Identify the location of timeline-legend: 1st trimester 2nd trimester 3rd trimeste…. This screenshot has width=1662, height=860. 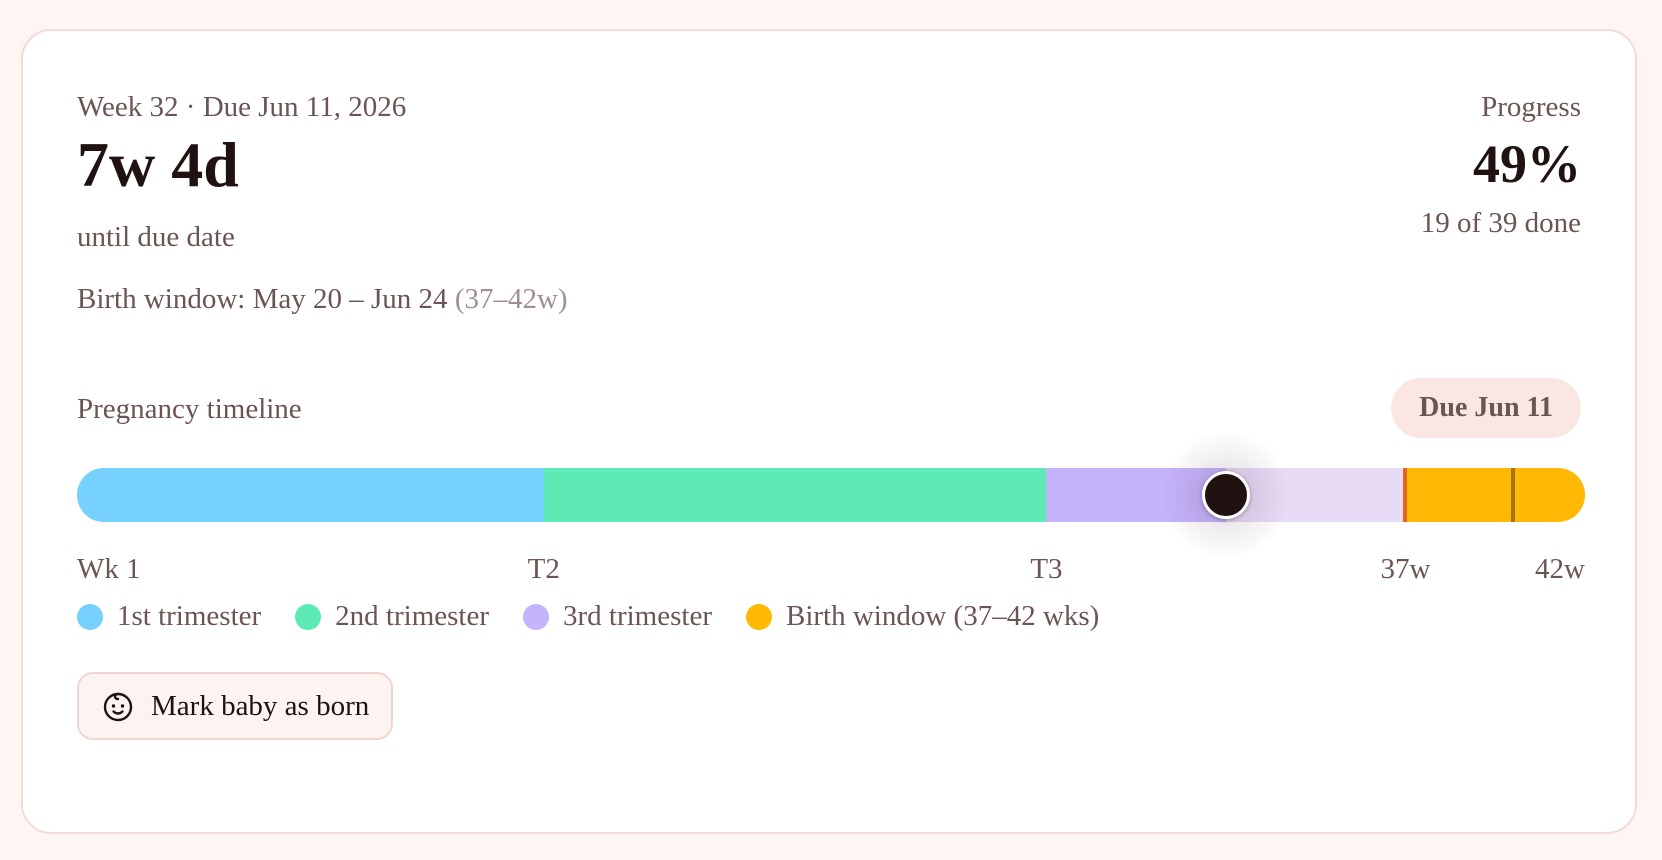
(588, 616).